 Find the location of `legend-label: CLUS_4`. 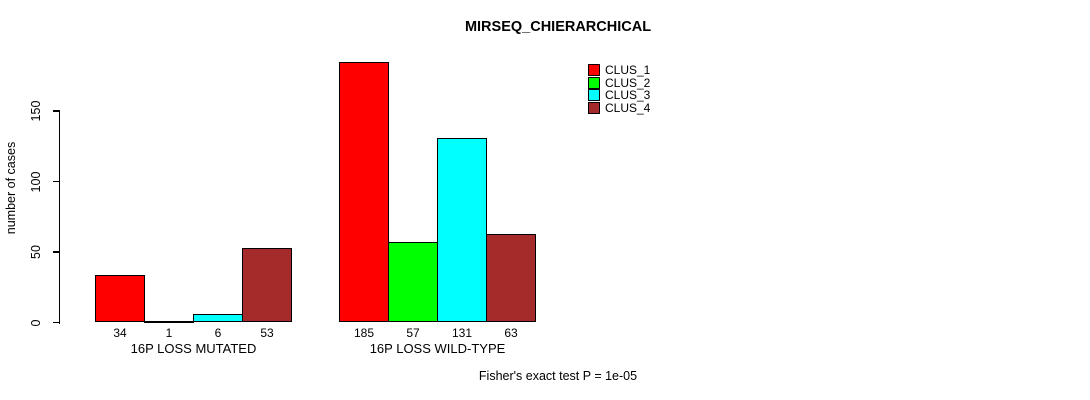

legend-label: CLUS_4 is located at coordinates (628, 107).